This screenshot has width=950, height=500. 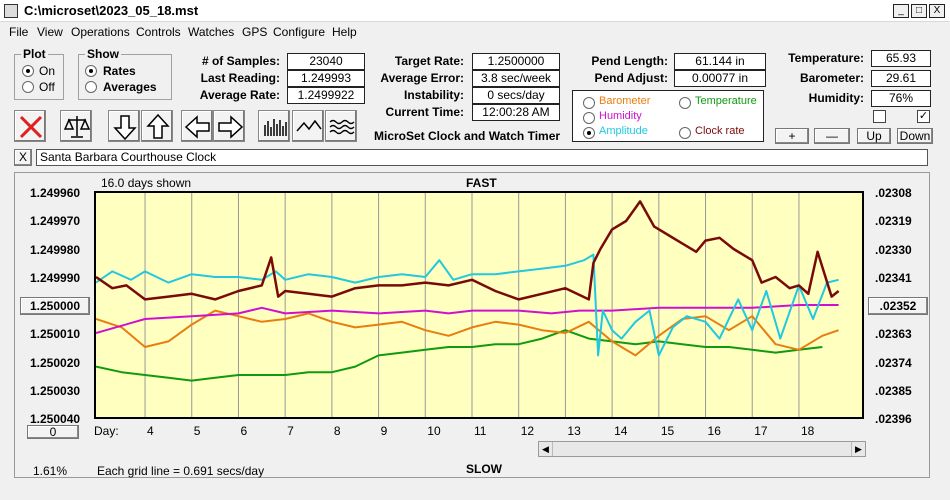 What do you see at coordinates (480, 431) in the screenshot?
I see `x-tick-day: 11` at bounding box center [480, 431].